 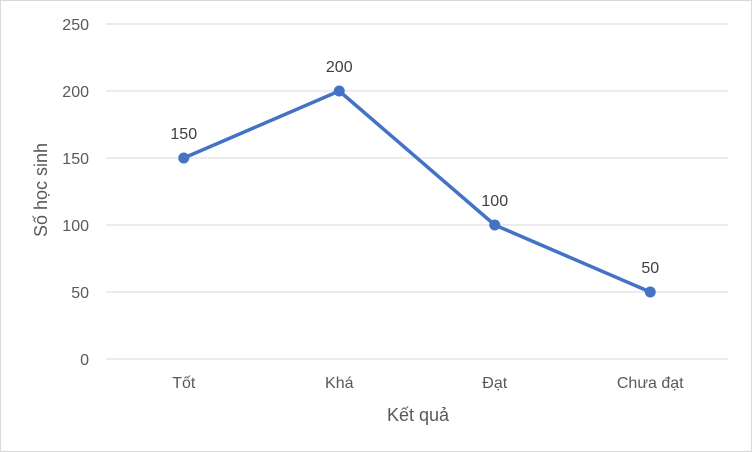 What do you see at coordinates (650, 268) in the screenshot?
I see `data-label: 50` at bounding box center [650, 268].